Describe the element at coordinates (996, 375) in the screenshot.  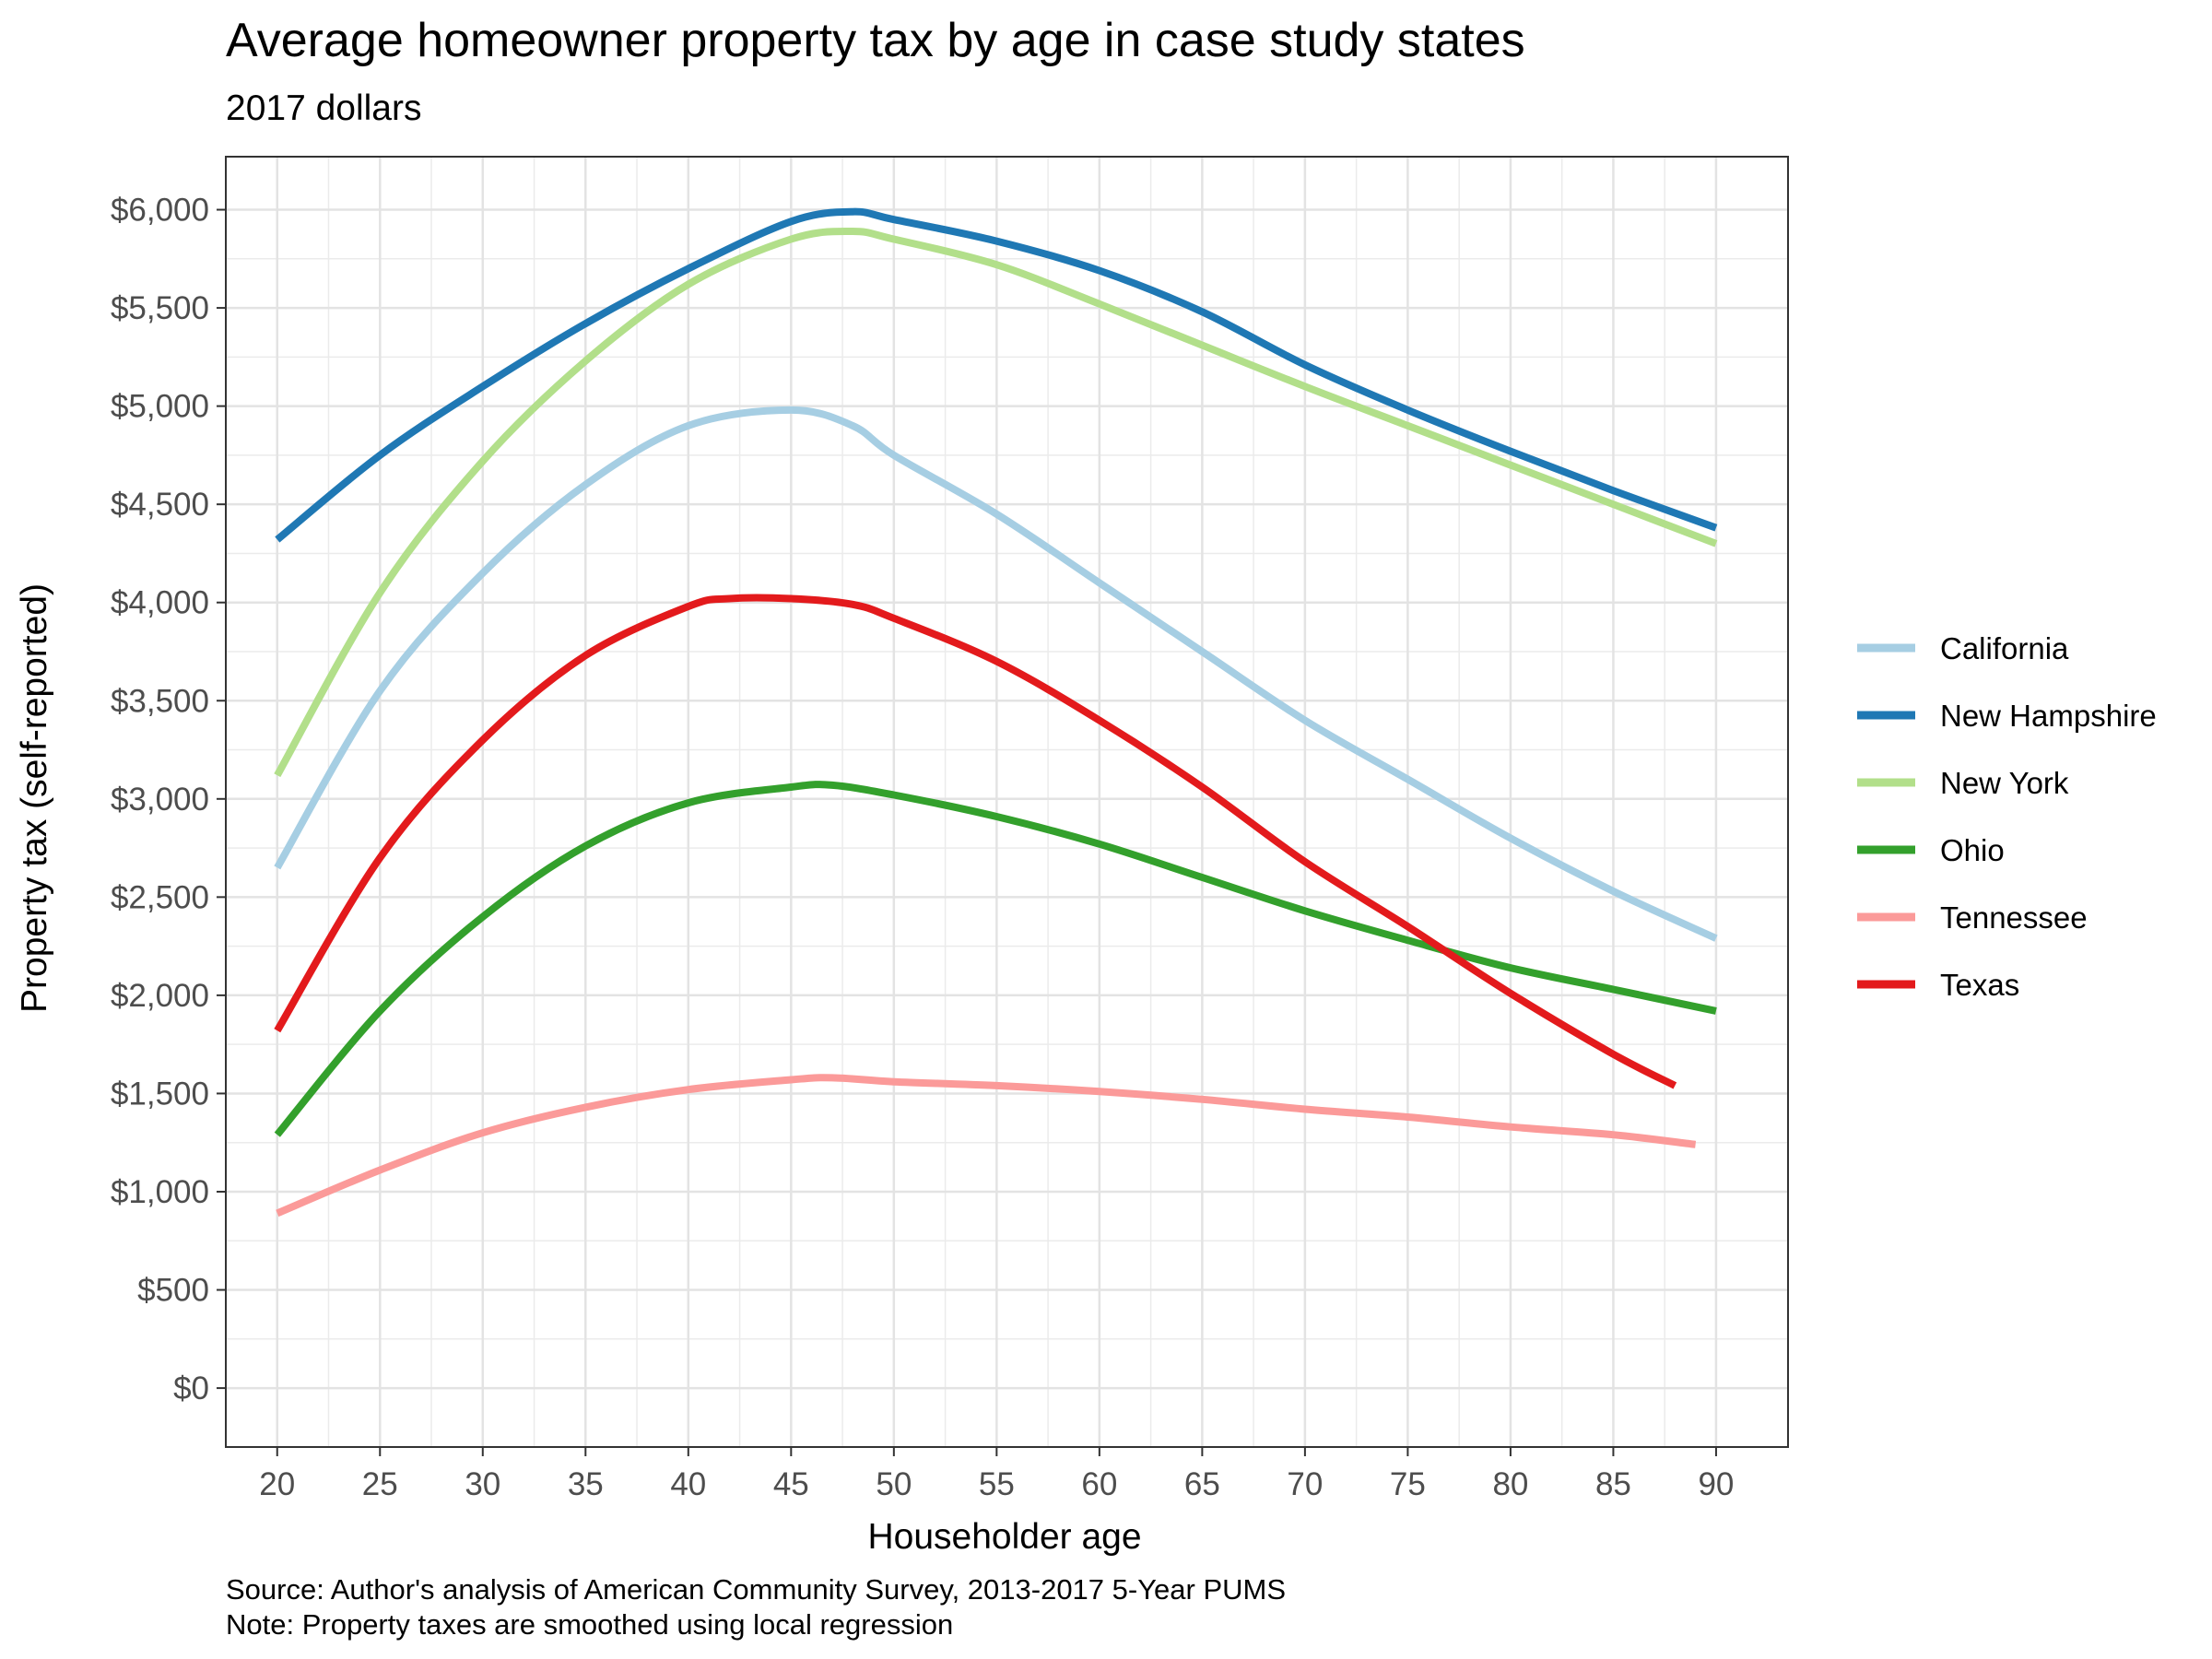
I see `series-line-new-hampshire` at that location.